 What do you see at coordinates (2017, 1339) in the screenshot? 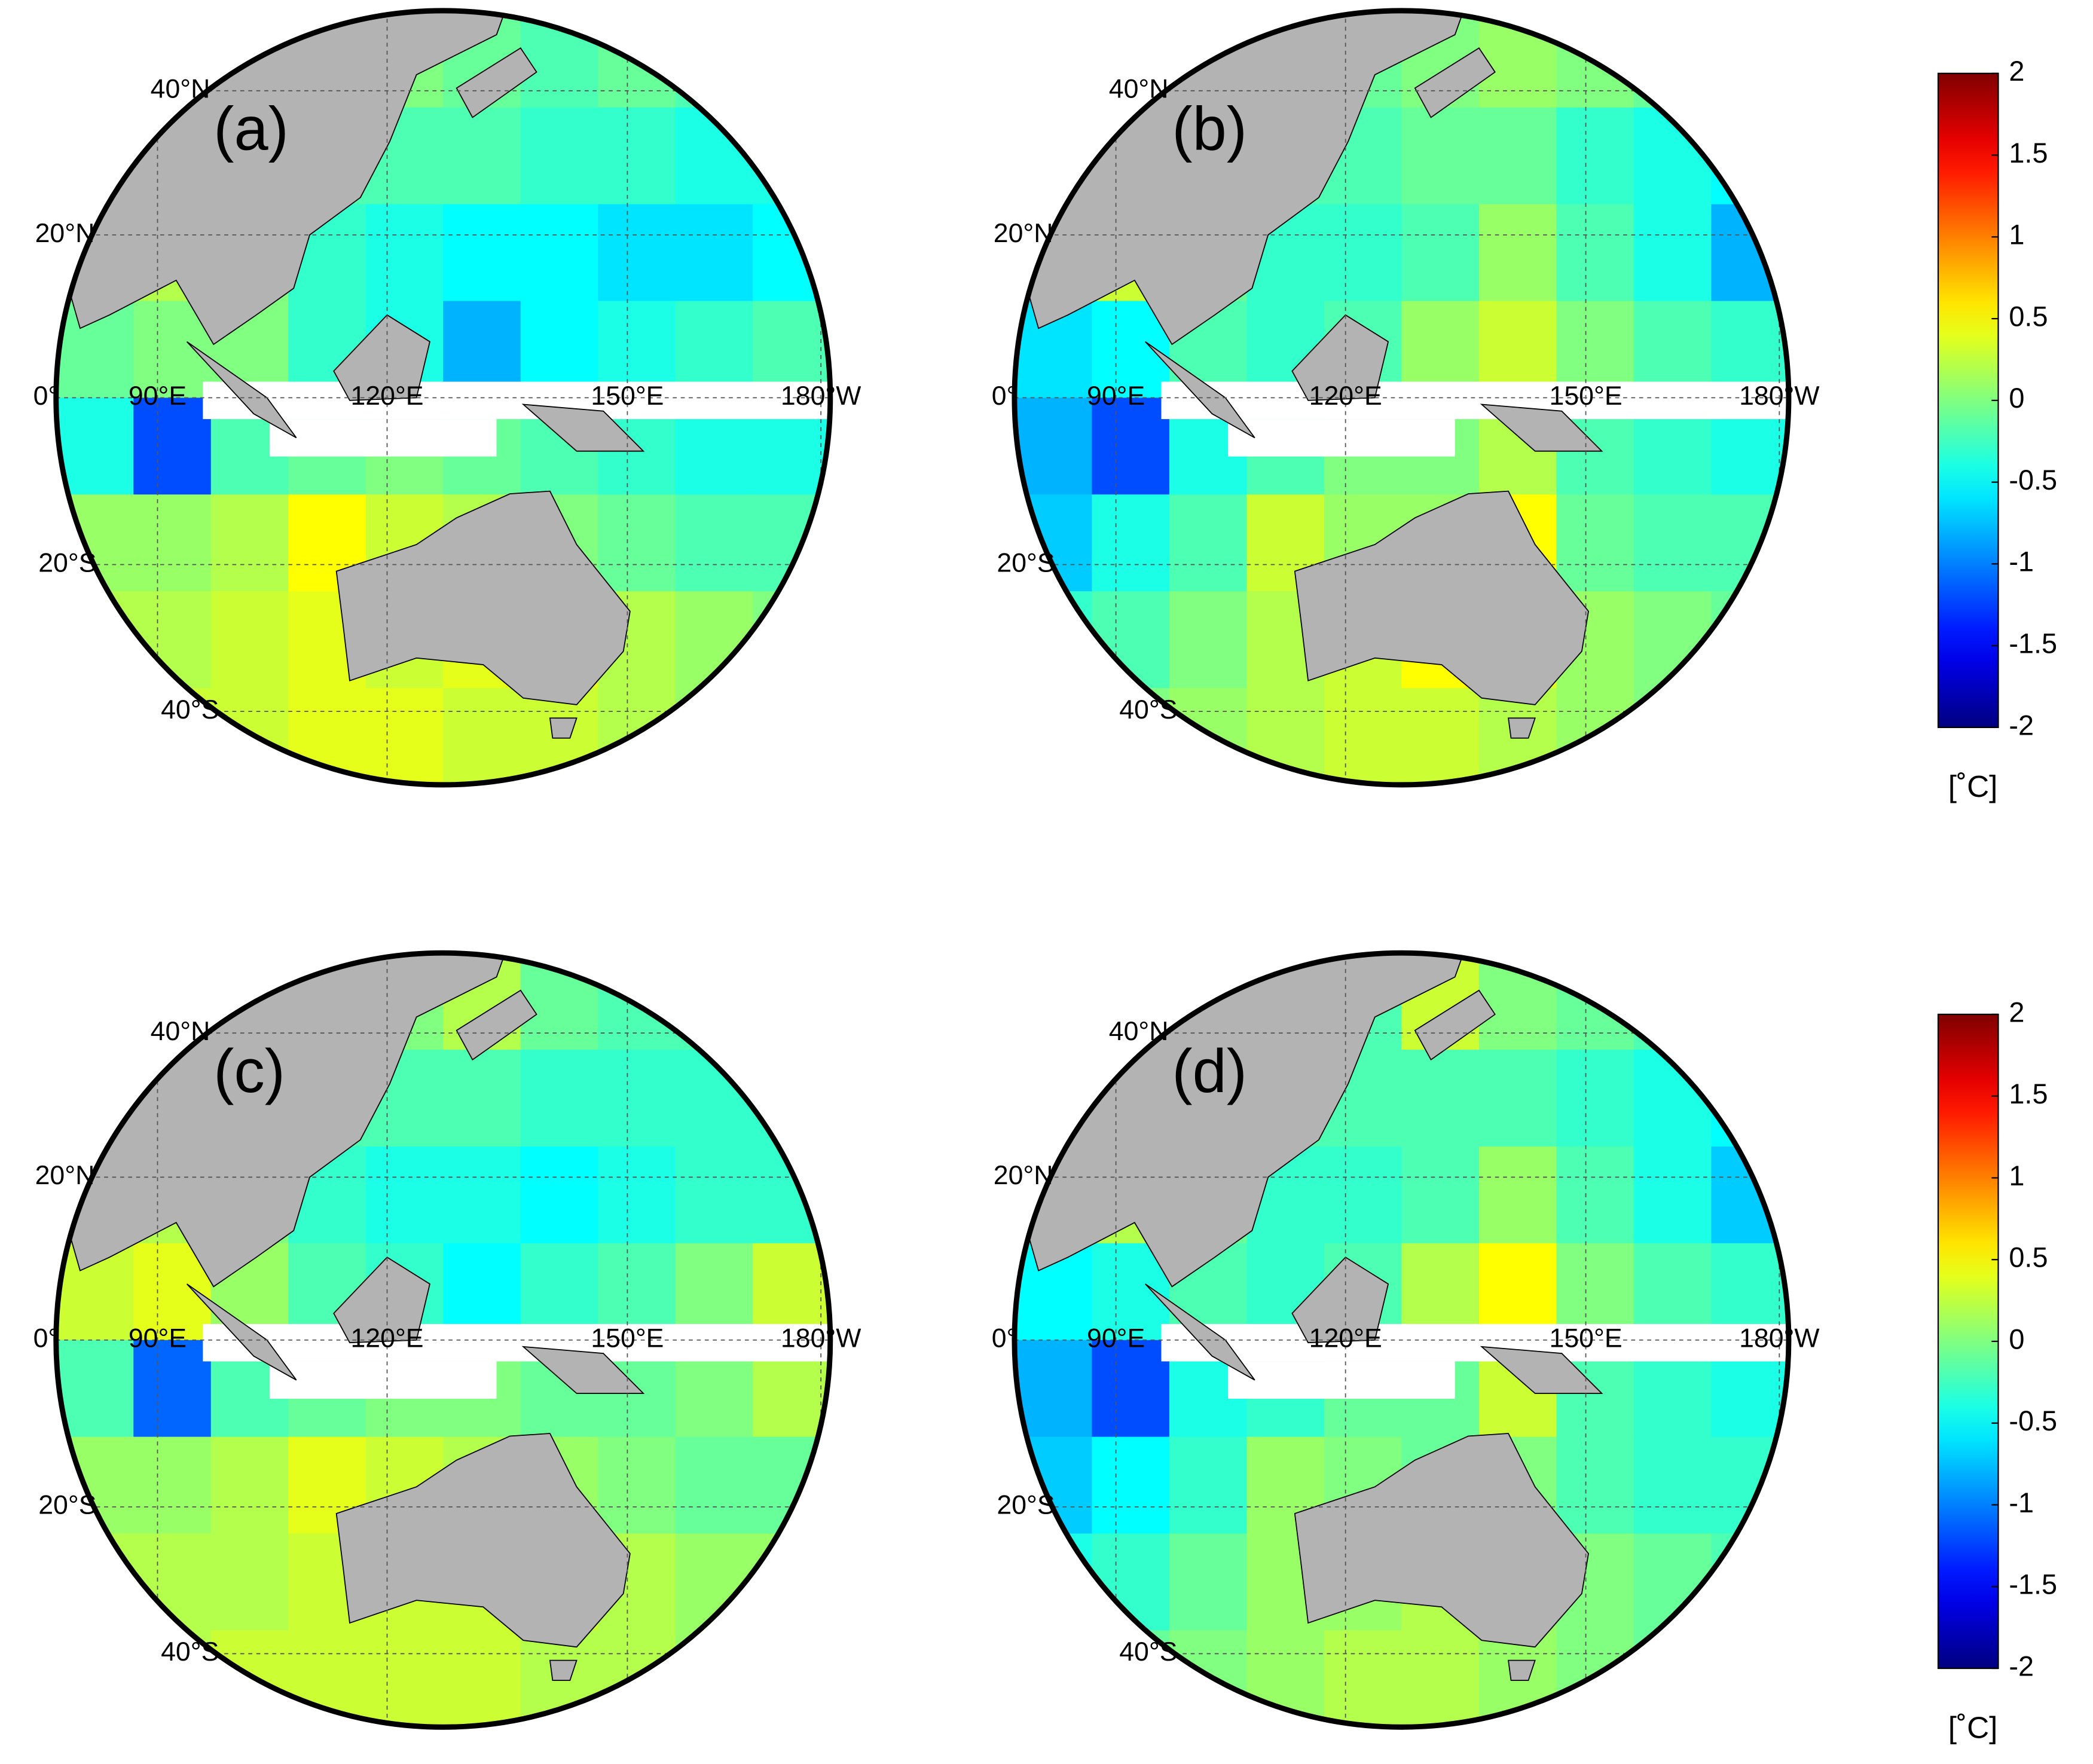
I see `colorbar-tick-label: 0` at bounding box center [2017, 1339].